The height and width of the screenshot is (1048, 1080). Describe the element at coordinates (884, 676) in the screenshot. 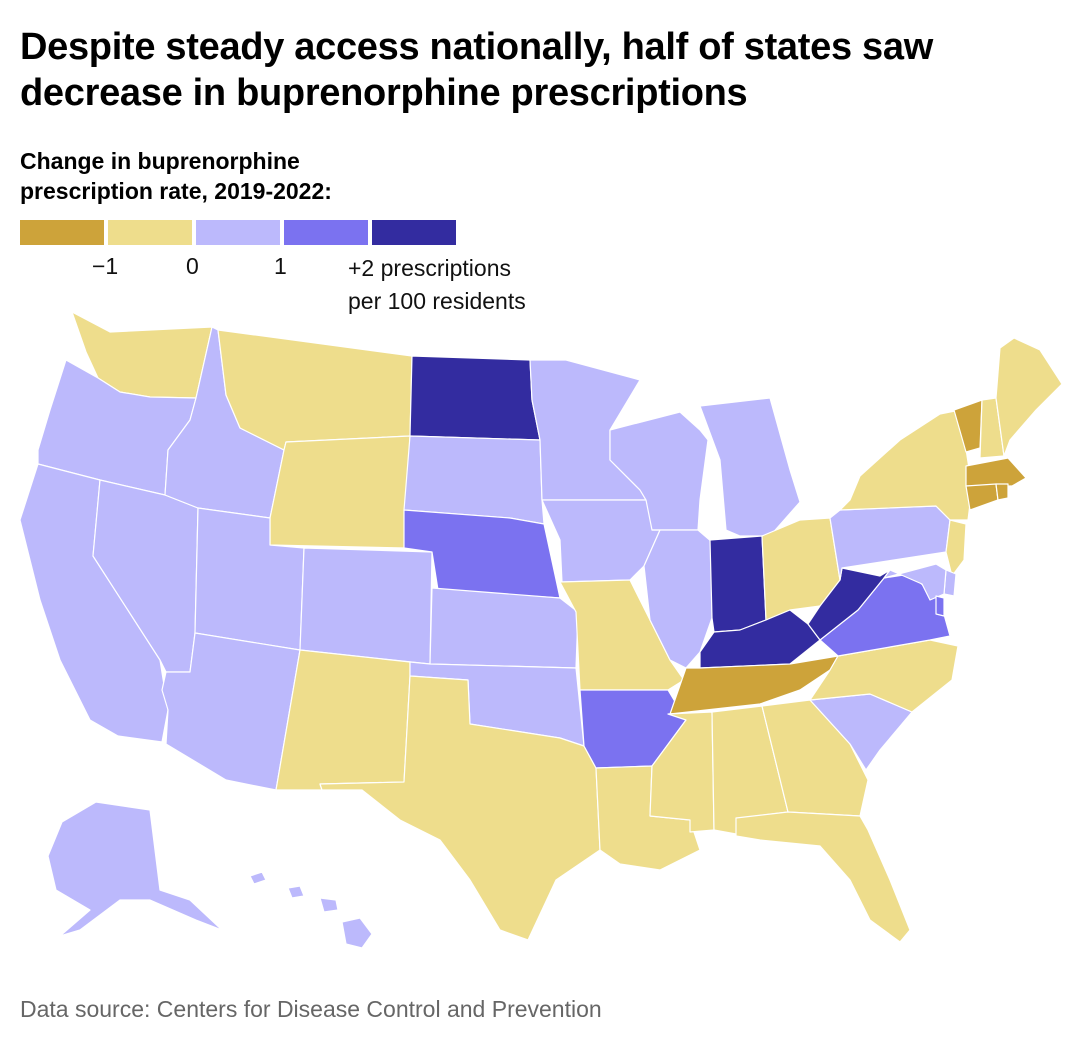

I see `state-NC` at that location.